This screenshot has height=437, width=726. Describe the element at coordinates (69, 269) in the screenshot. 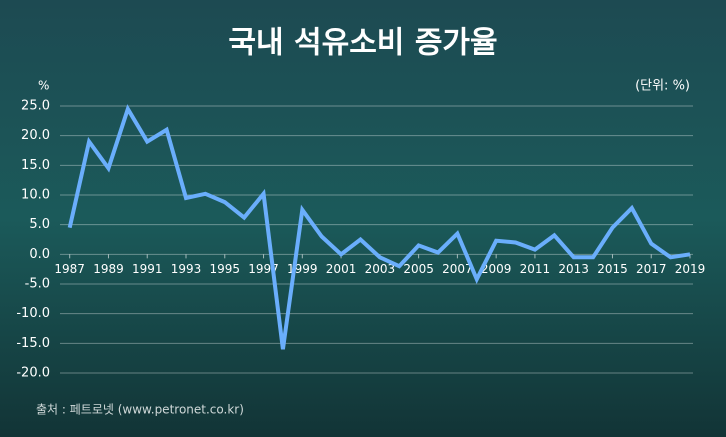

I see `x-tick-label: 1987` at that location.